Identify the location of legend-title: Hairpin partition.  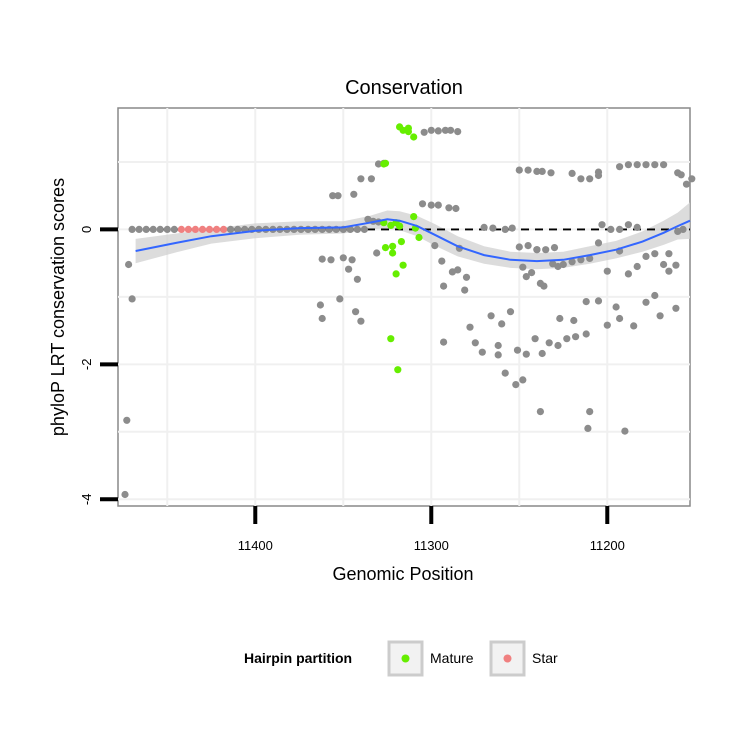
(298, 658).